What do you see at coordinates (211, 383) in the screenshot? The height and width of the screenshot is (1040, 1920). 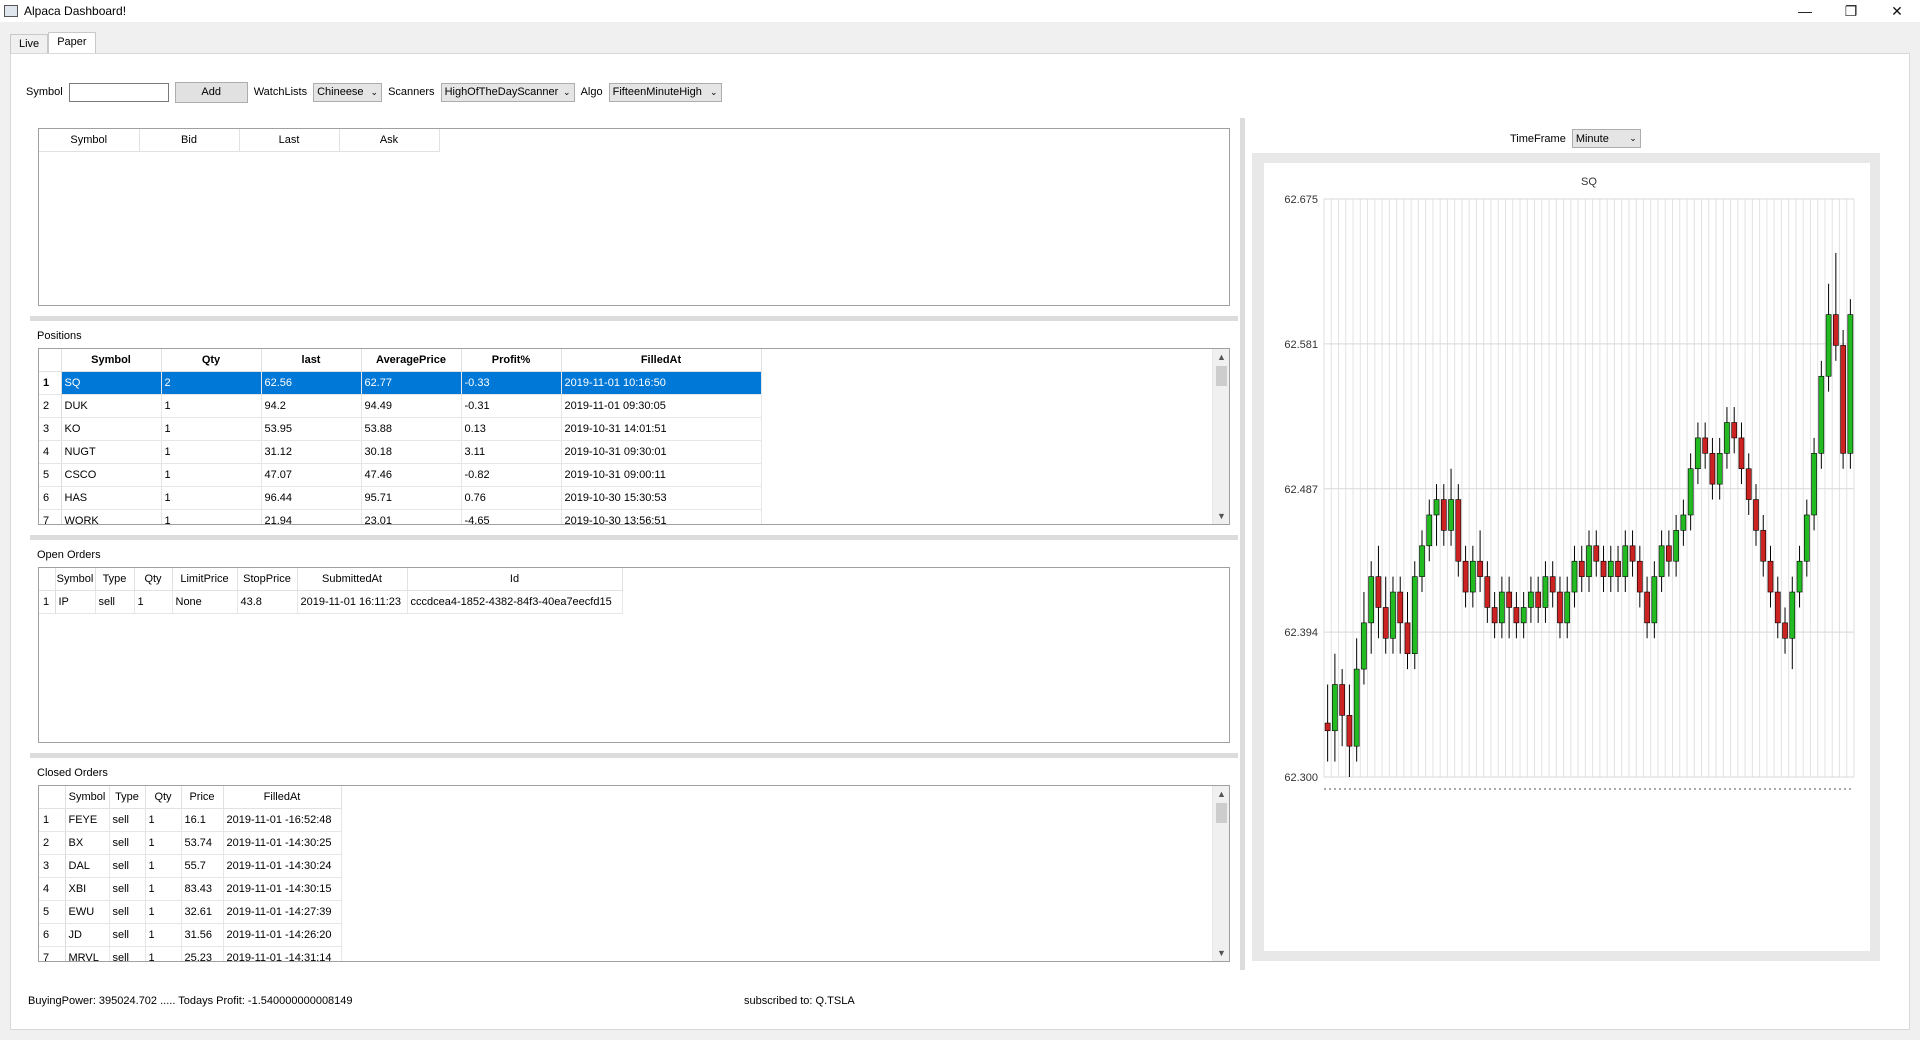 I see `table-cell: 2` at bounding box center [211, 383].